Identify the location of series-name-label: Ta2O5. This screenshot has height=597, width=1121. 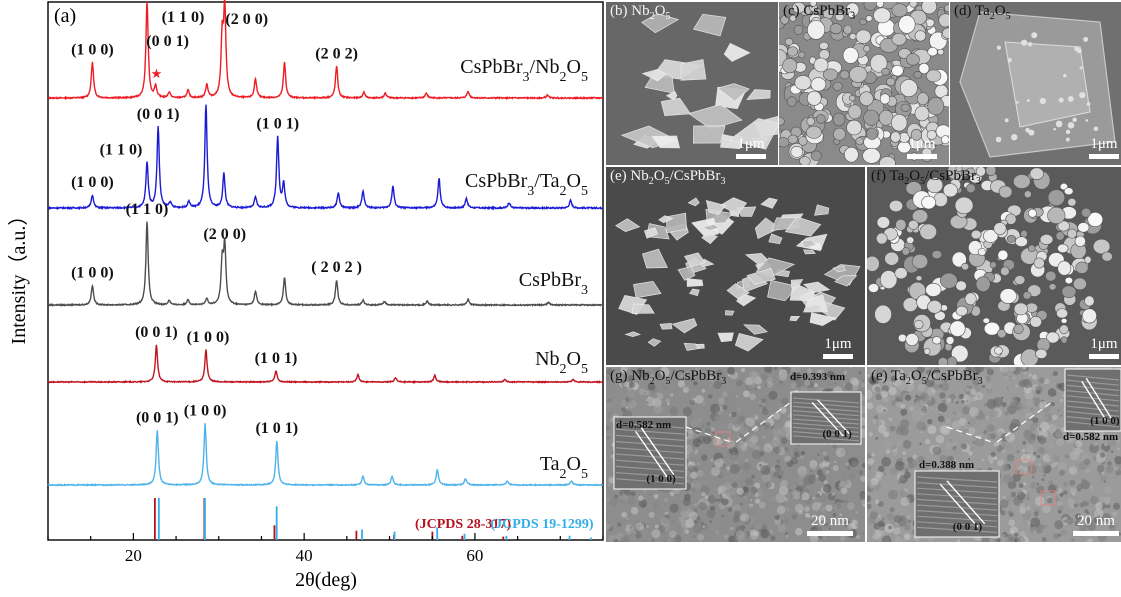
(564, 467).